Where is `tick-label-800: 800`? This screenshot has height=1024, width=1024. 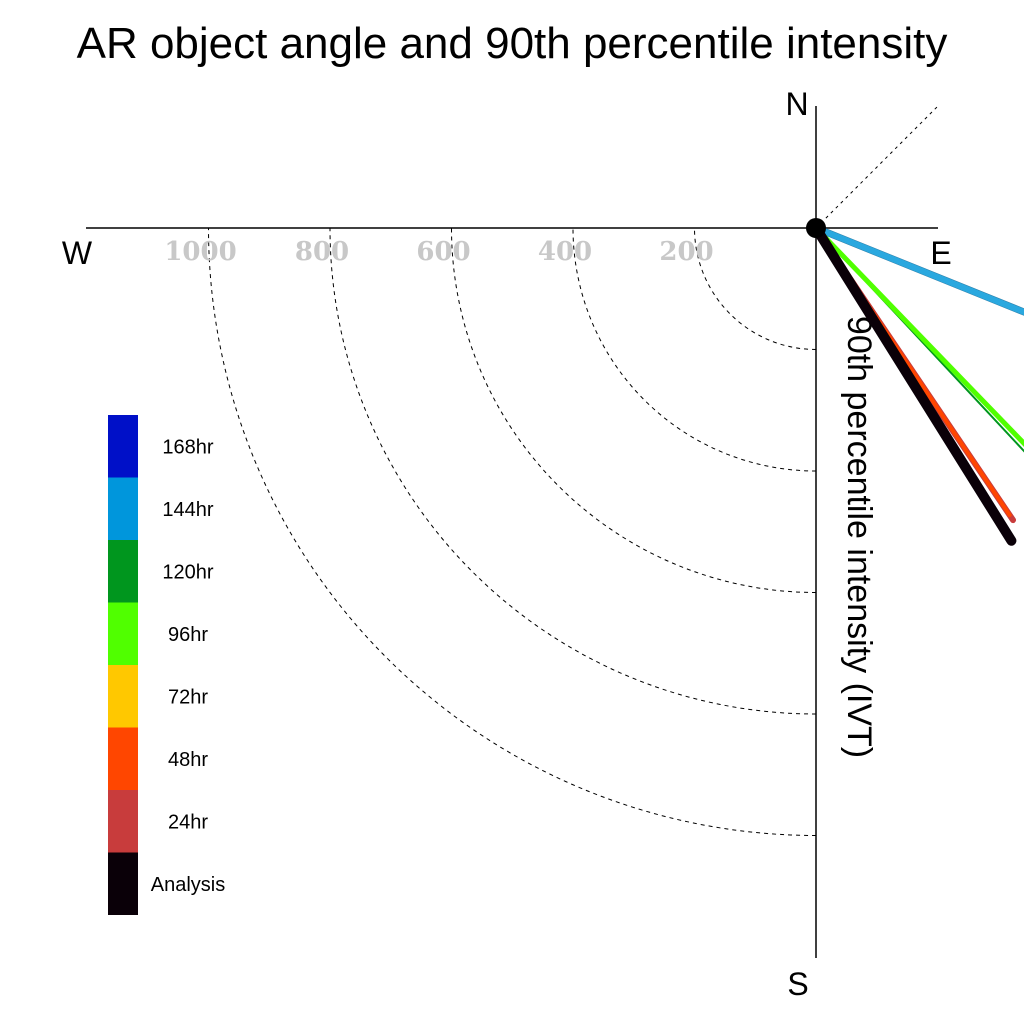
tick-label-800: 800 is located at coordinates (322, 252).